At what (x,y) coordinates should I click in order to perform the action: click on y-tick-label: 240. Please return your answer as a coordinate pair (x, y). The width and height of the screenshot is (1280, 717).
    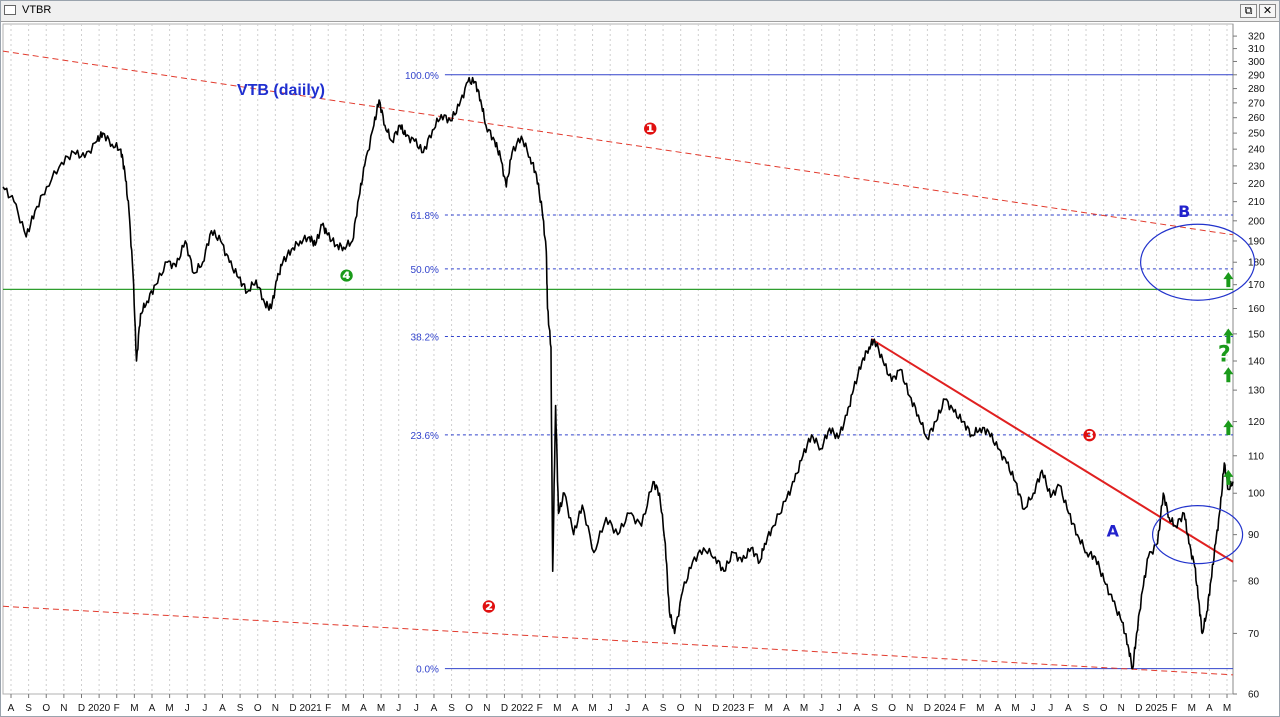
    Looking at the image, I should click on (1256, 150).